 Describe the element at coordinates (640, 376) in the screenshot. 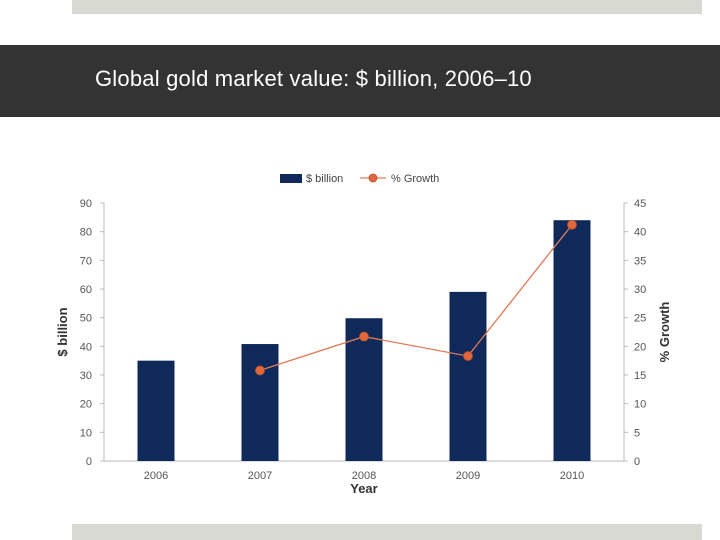

I see `y2-tick-label: 15` at that location.